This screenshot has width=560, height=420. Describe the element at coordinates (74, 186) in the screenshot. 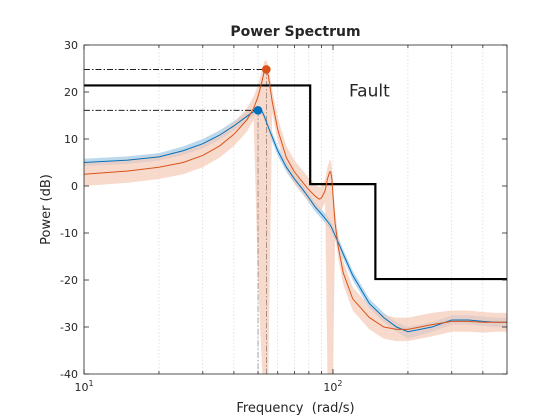

I see `y-tick-label: 0` at that location.